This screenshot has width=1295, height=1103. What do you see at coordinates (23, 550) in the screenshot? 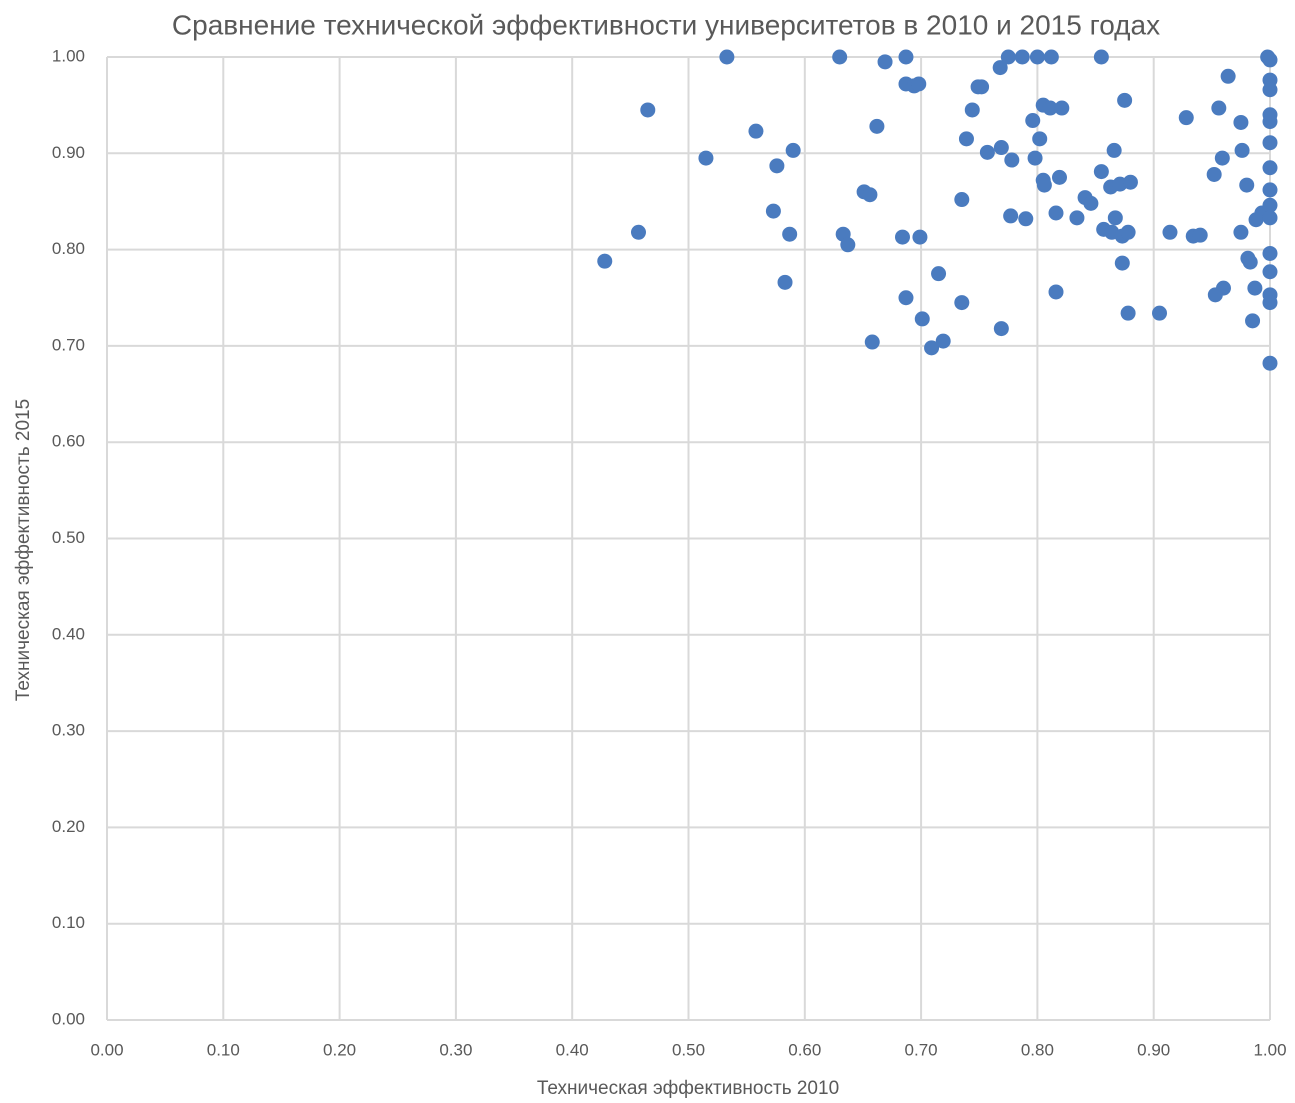
I see `y-axis-label: Техническая эффективность 2015` at bounding box center [23, 550].